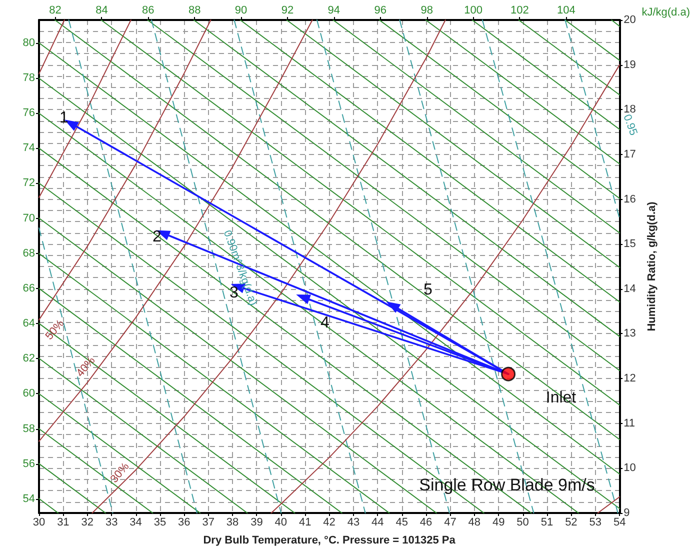 The image size is (693, 551). Describe the element at coordinates (64, 118) in the screenshot. I see `annotation: 1` at that location.